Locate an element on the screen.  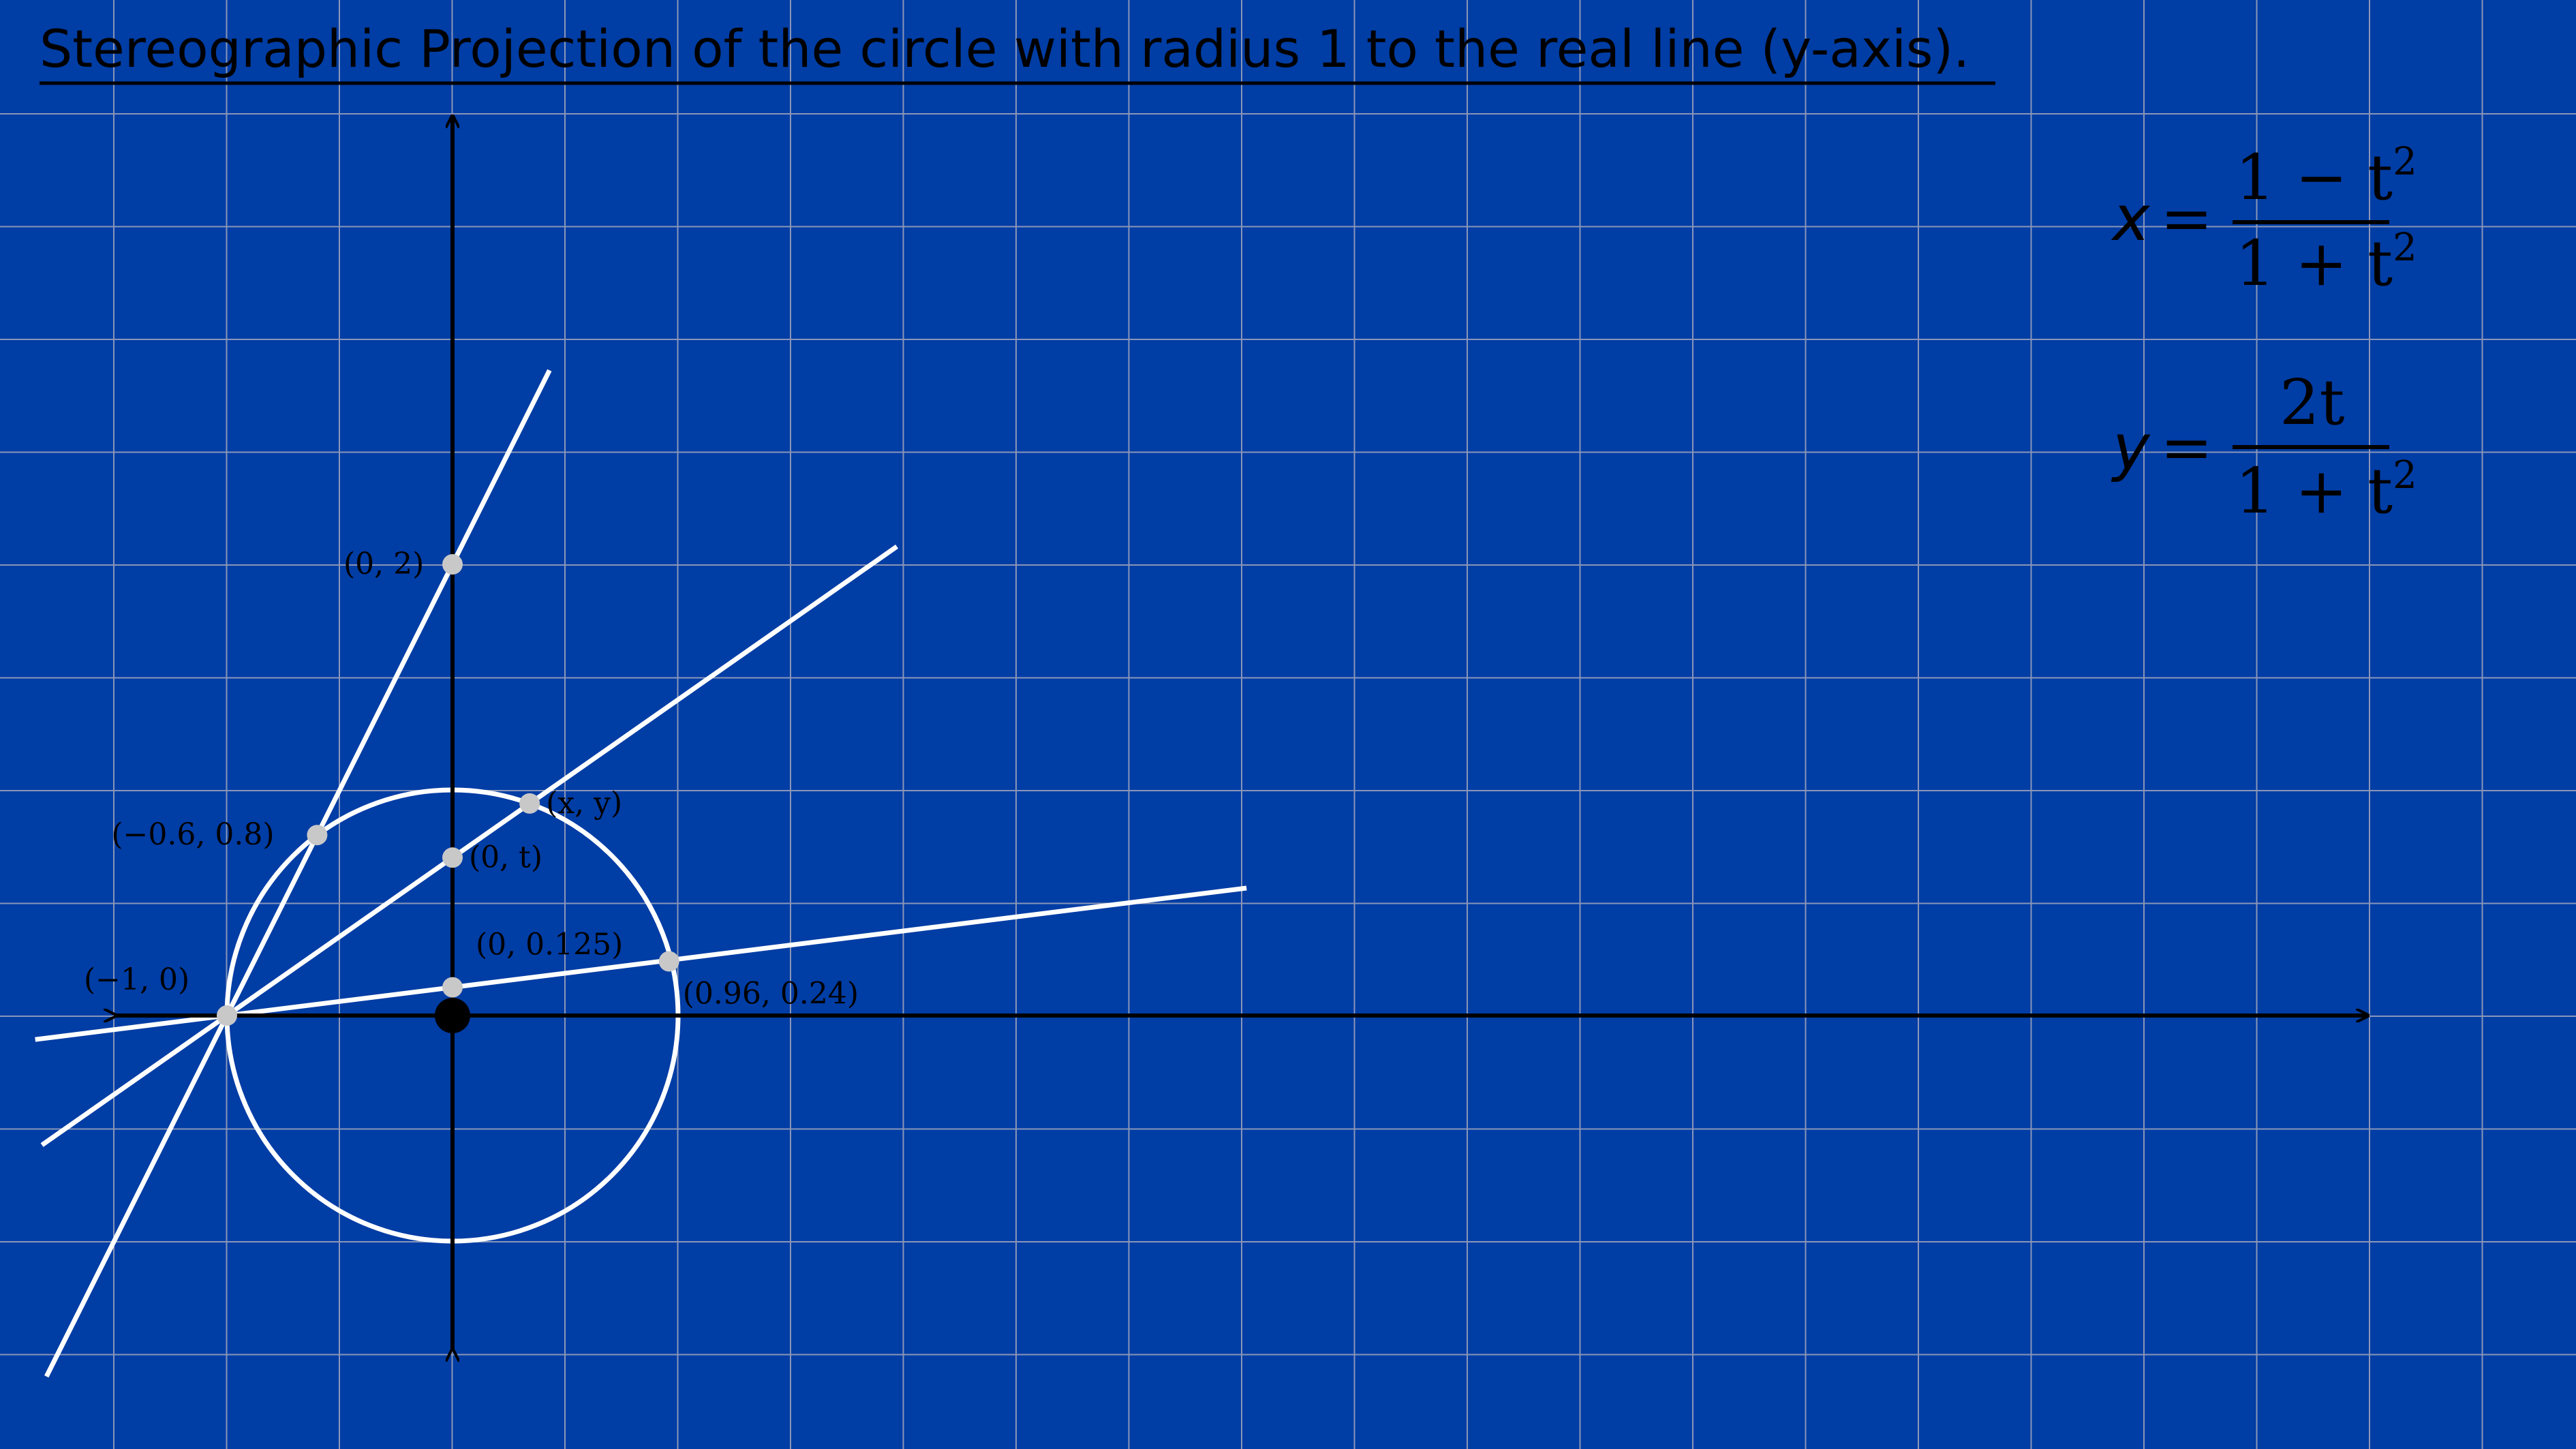
equation-y-denominator: 1 + t2 is located at coordinates (2326, 491).